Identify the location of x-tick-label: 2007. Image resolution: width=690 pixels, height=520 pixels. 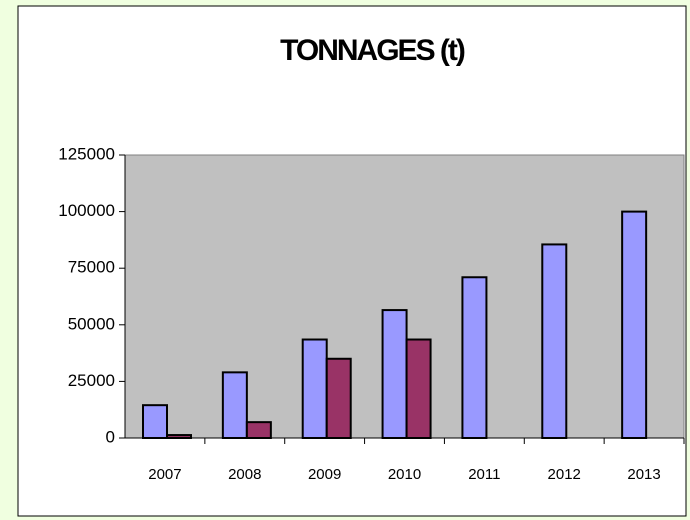
(164, 474).